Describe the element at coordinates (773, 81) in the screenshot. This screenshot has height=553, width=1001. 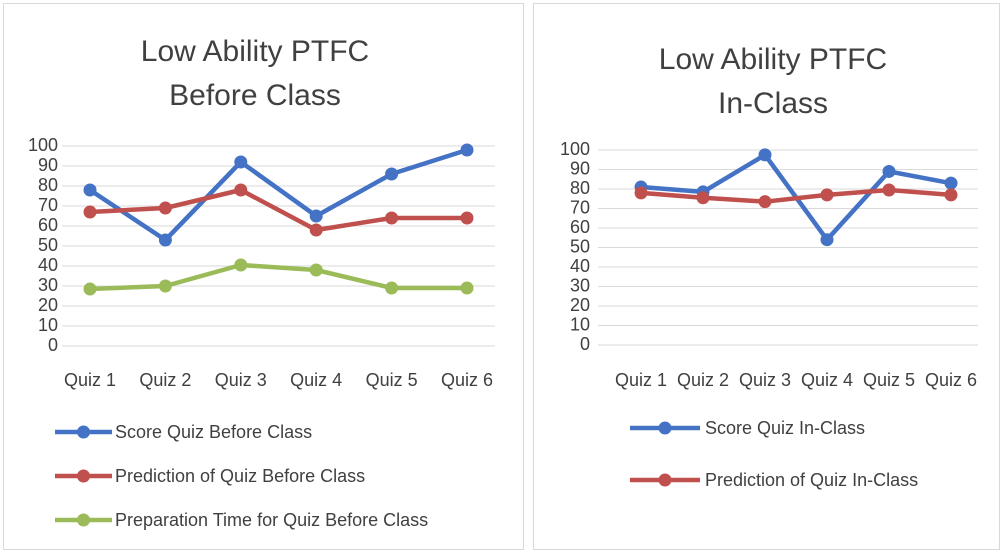
I see `chart-title: Low Ability PTFC In-Class` at that location.